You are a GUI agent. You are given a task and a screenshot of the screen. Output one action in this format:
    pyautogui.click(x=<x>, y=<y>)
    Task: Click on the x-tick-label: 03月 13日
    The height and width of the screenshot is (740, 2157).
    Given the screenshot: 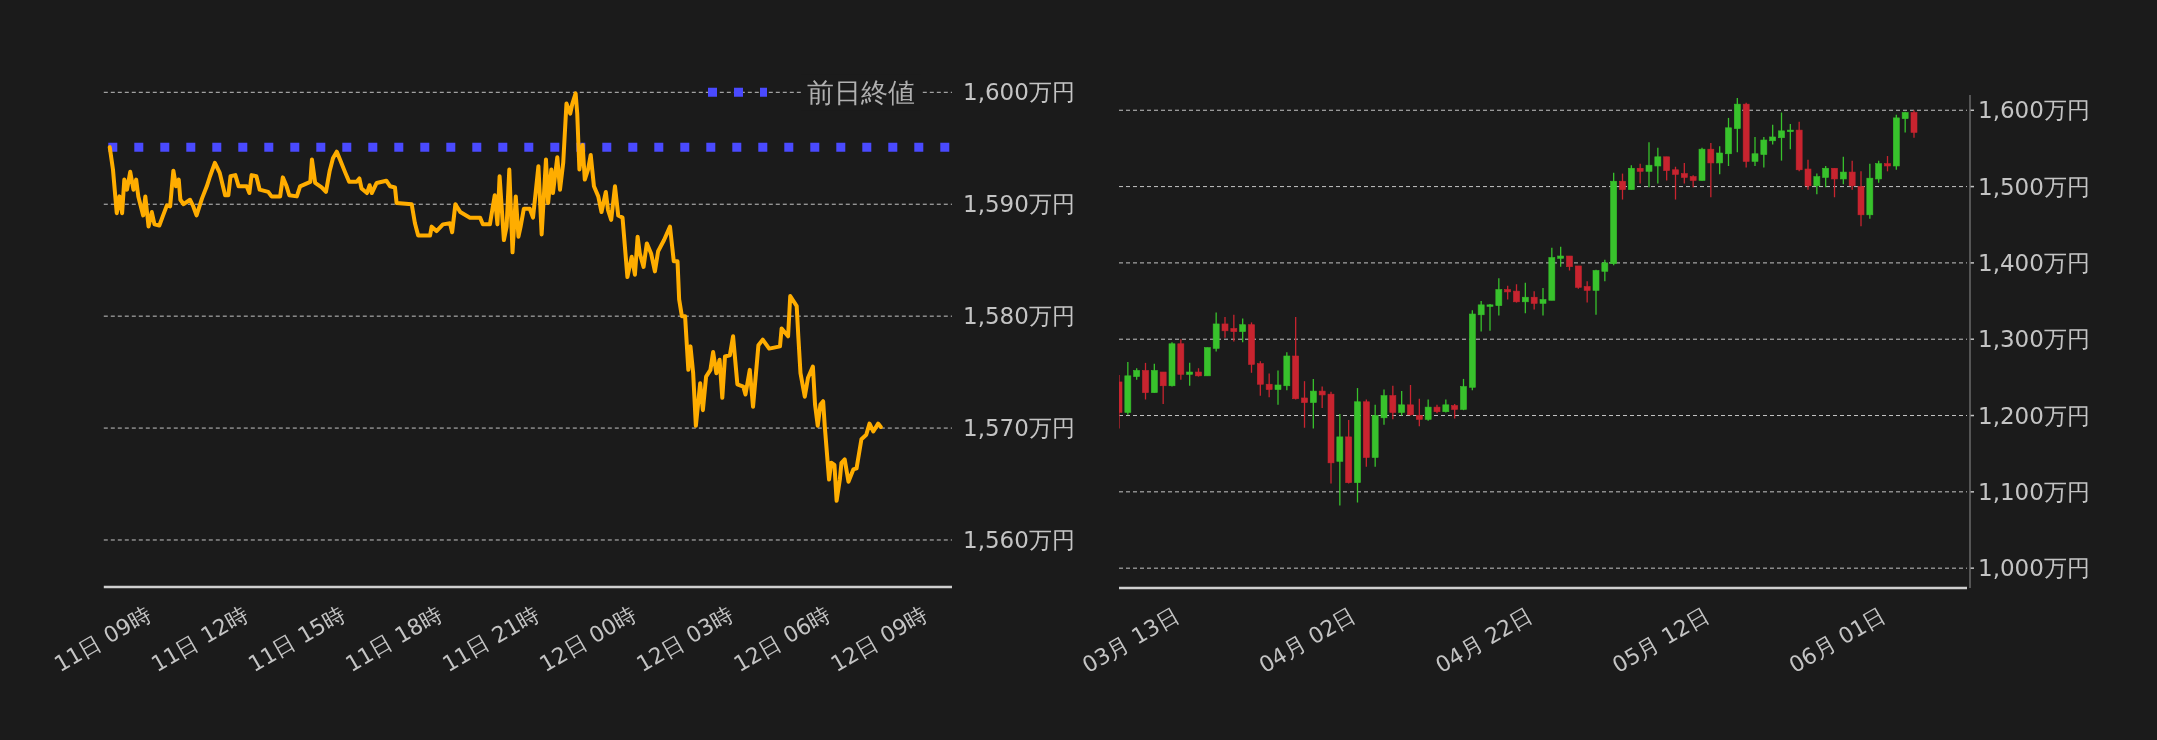 What is the action you would take?
    pyautogui.click(x=1131, y=640)
    